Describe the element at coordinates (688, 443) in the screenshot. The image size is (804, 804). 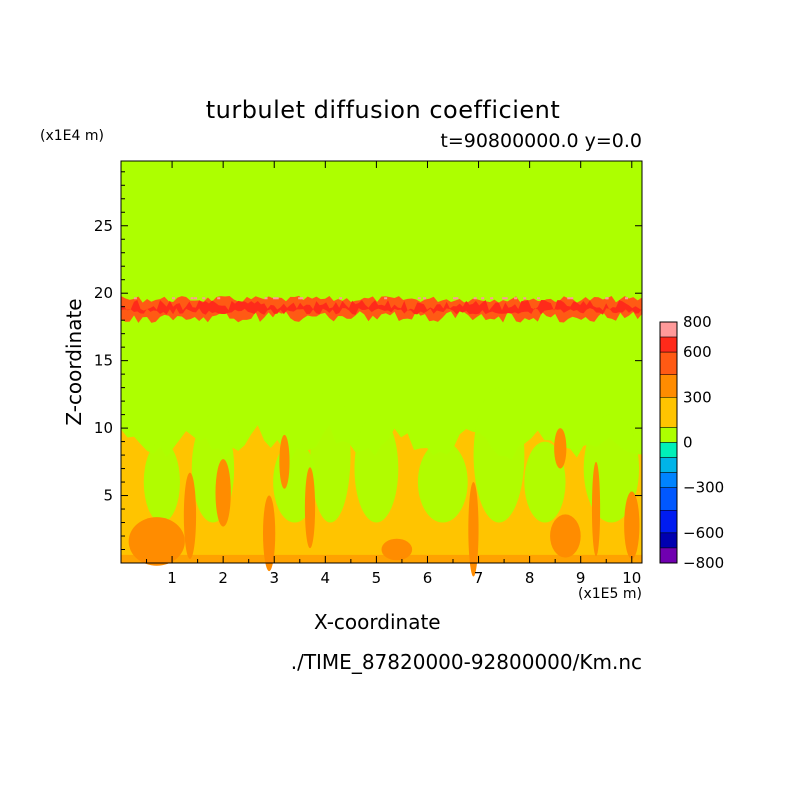
I see `colorbar-tick-label: 0` at that location.